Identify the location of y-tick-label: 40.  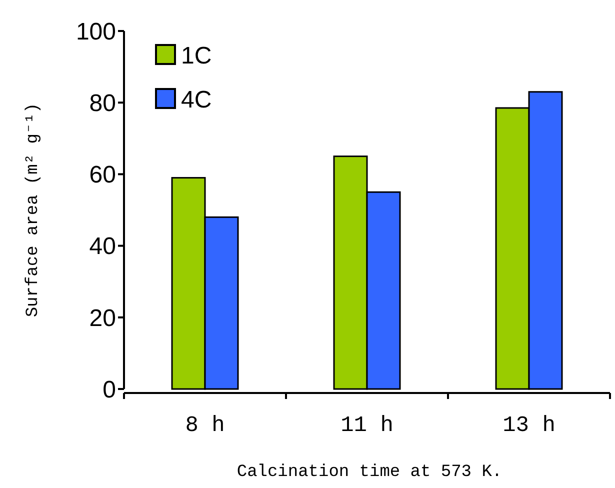
(102, 246).